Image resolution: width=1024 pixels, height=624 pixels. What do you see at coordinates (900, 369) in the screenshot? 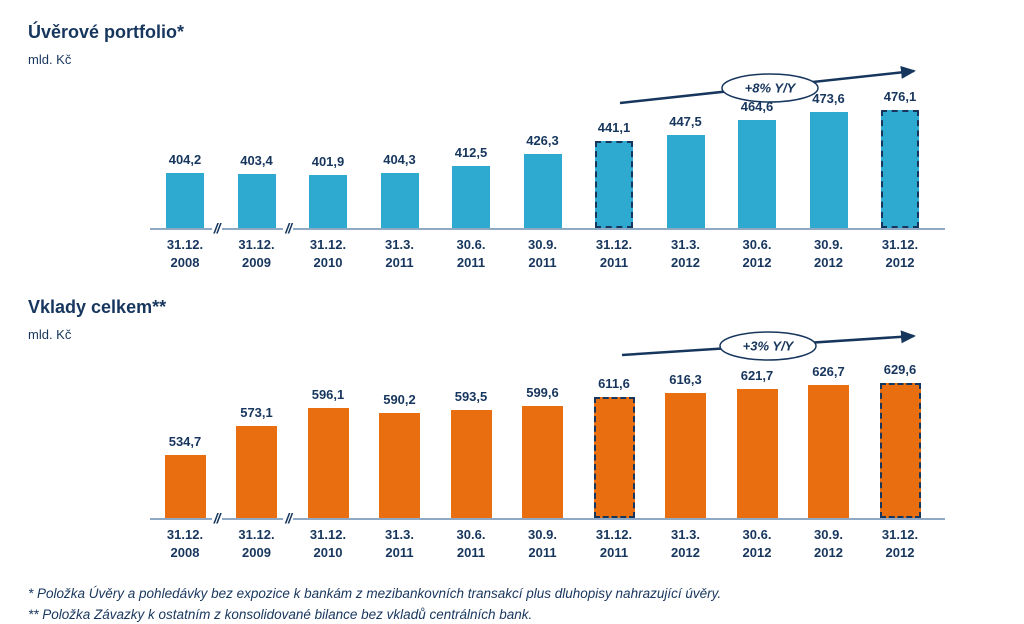
I see `bar-value-label: 629,6` at bounding box center [900, 369].